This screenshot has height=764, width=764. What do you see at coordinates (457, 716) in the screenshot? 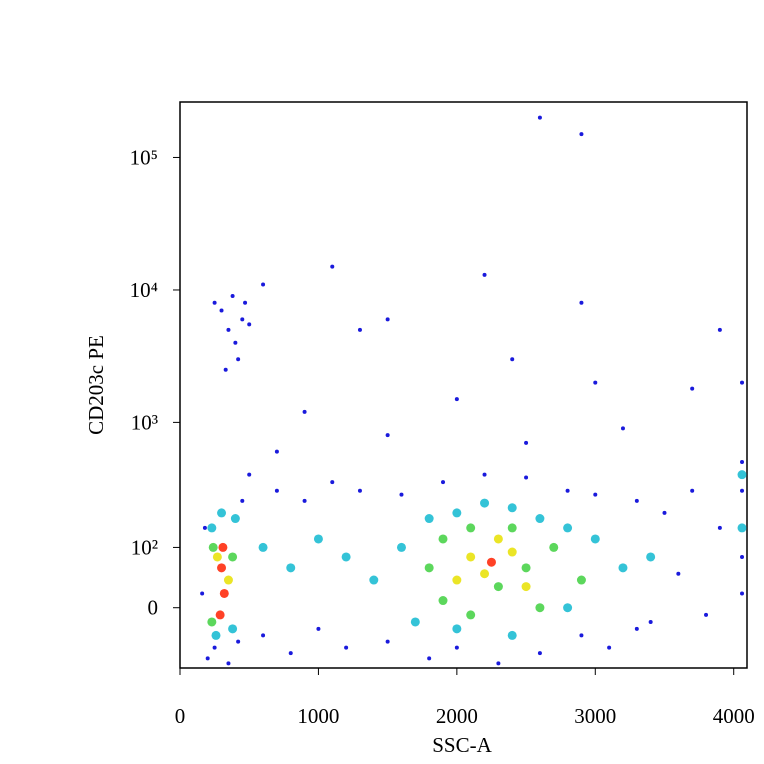
I see `x-tick-label: 2000` at bounding box center [457, 716].